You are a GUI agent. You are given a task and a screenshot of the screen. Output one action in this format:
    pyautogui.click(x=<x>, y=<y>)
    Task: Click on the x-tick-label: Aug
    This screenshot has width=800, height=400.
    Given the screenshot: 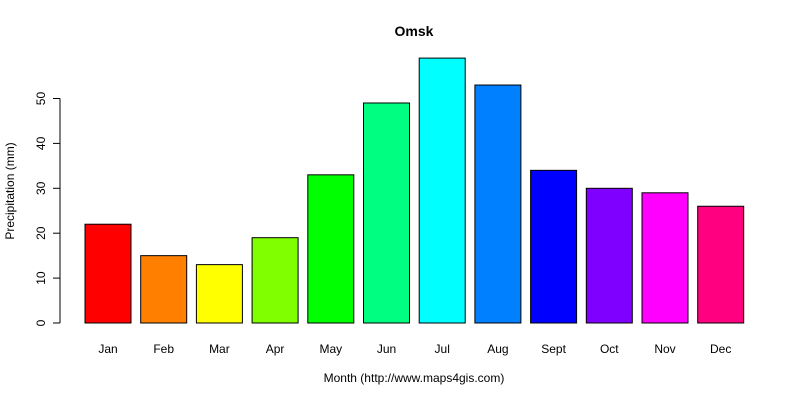 What is the action you would take?
    pyautogui.click(x=497, y=349)
    